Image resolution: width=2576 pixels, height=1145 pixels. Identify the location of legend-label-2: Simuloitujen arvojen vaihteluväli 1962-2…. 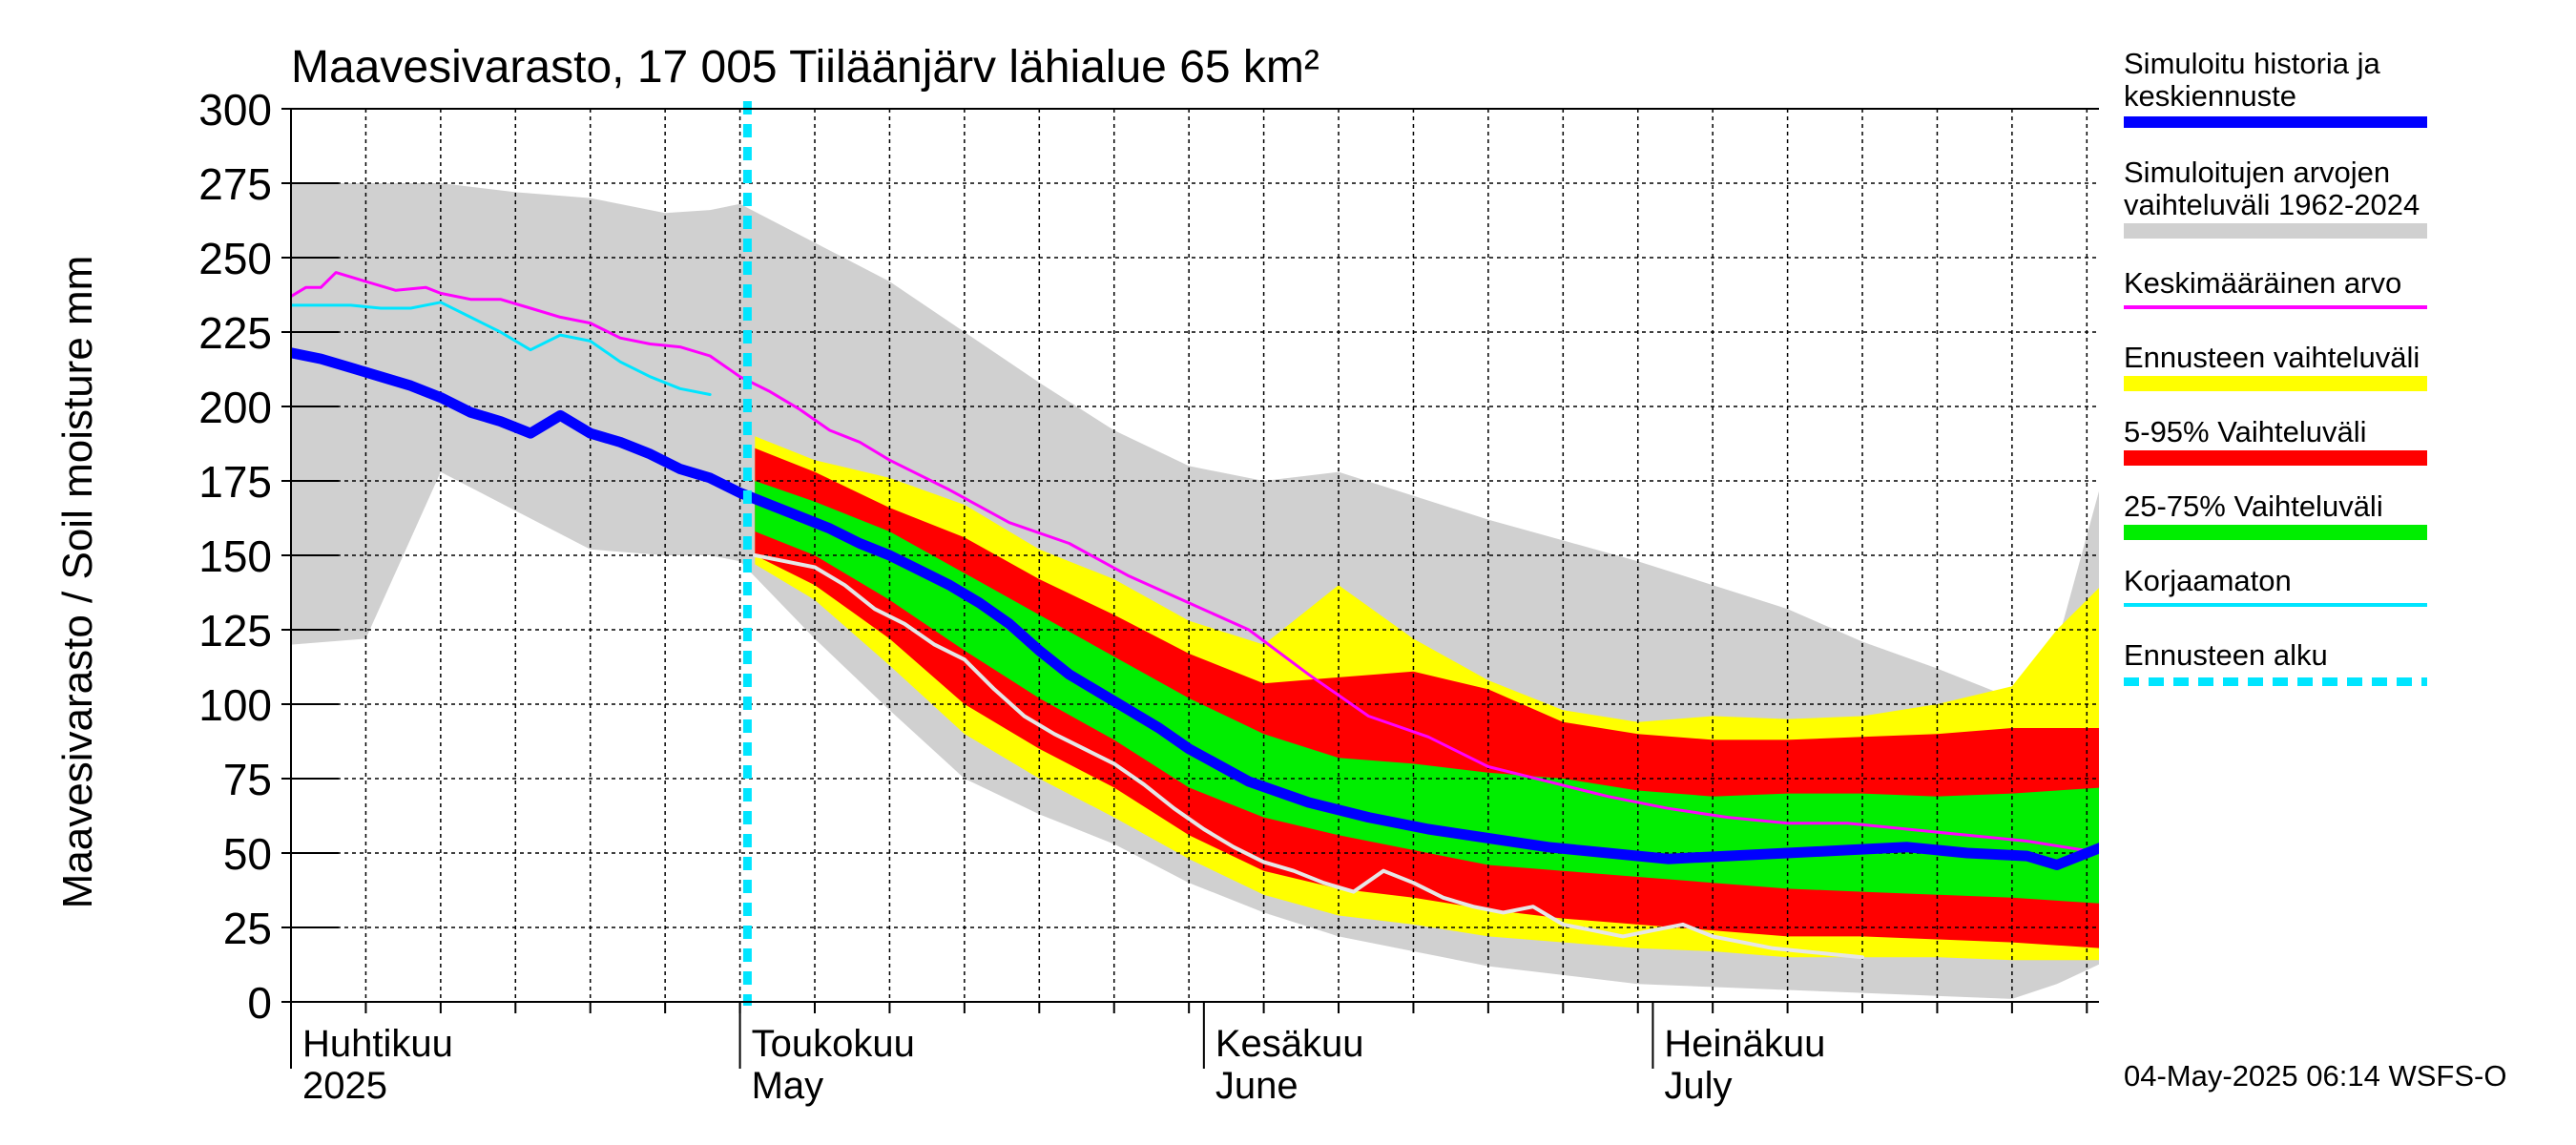
(2272, 188).